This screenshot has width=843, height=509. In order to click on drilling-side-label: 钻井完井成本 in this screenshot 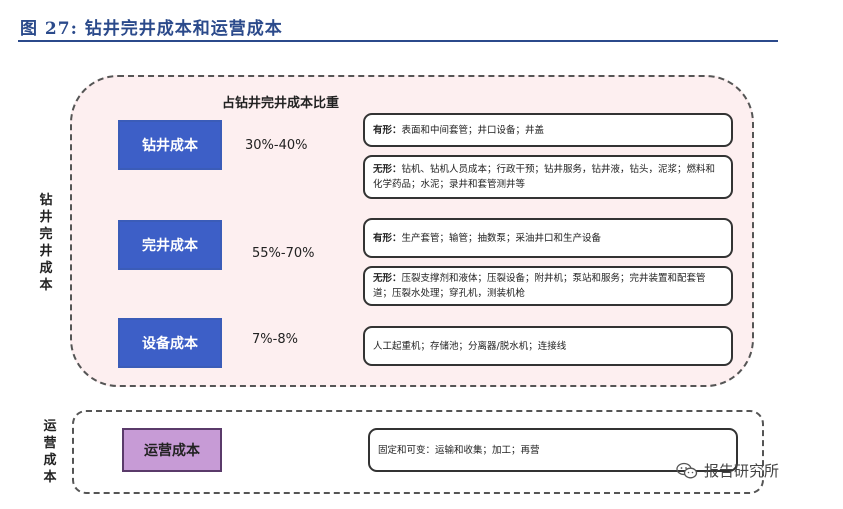, I will do `click(46, 243)`.